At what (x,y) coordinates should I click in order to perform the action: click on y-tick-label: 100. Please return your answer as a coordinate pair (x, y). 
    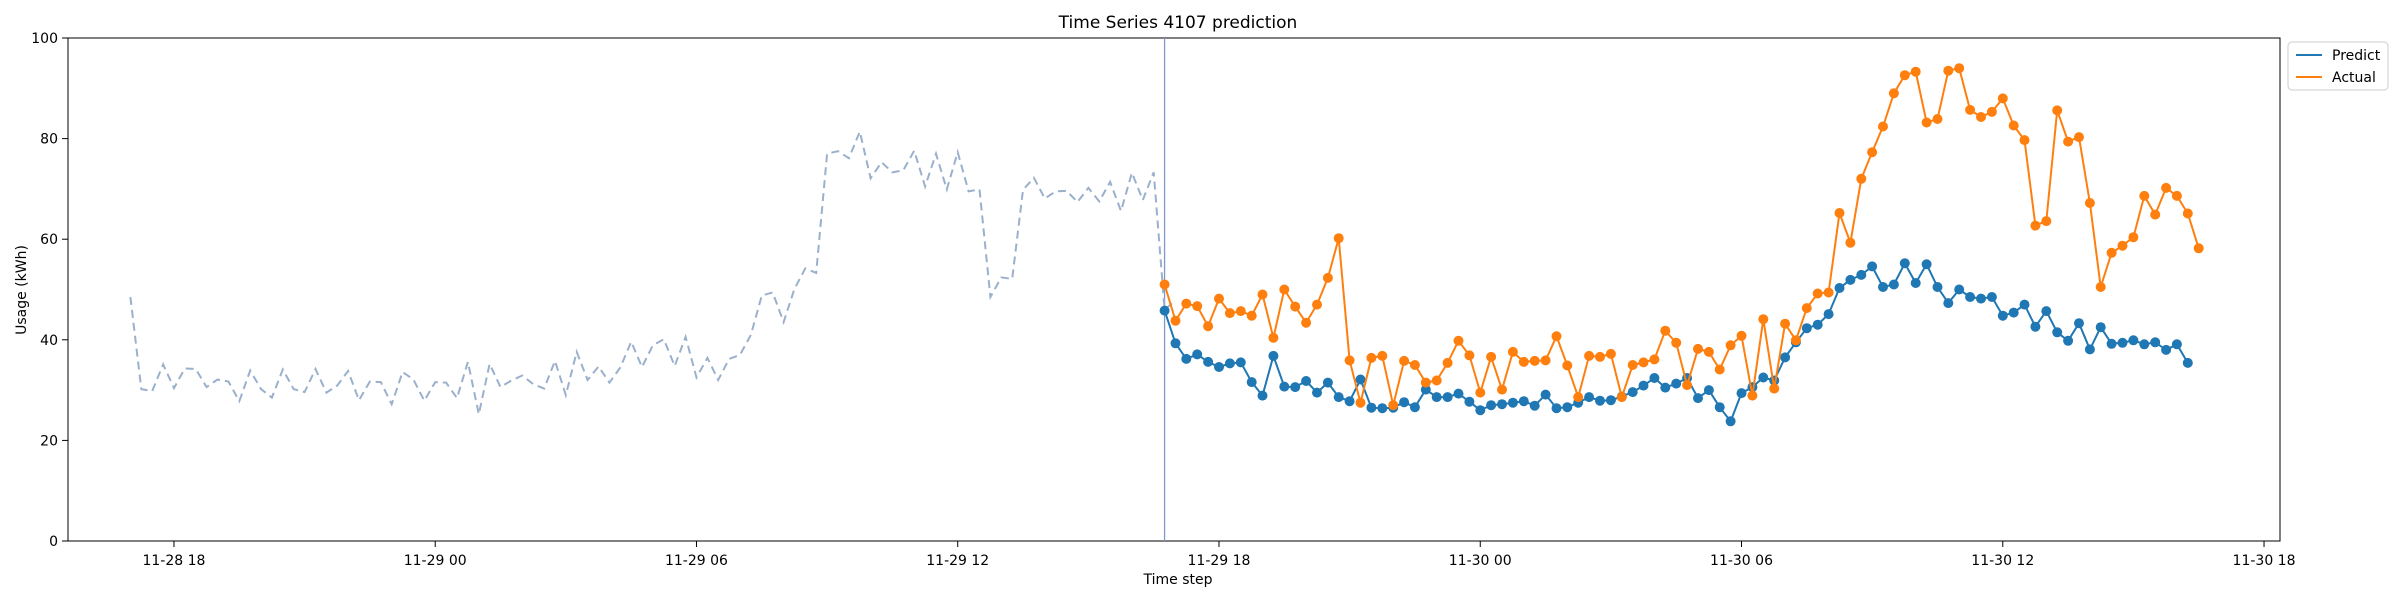
    Looking at the image, I should click on (44, 39).